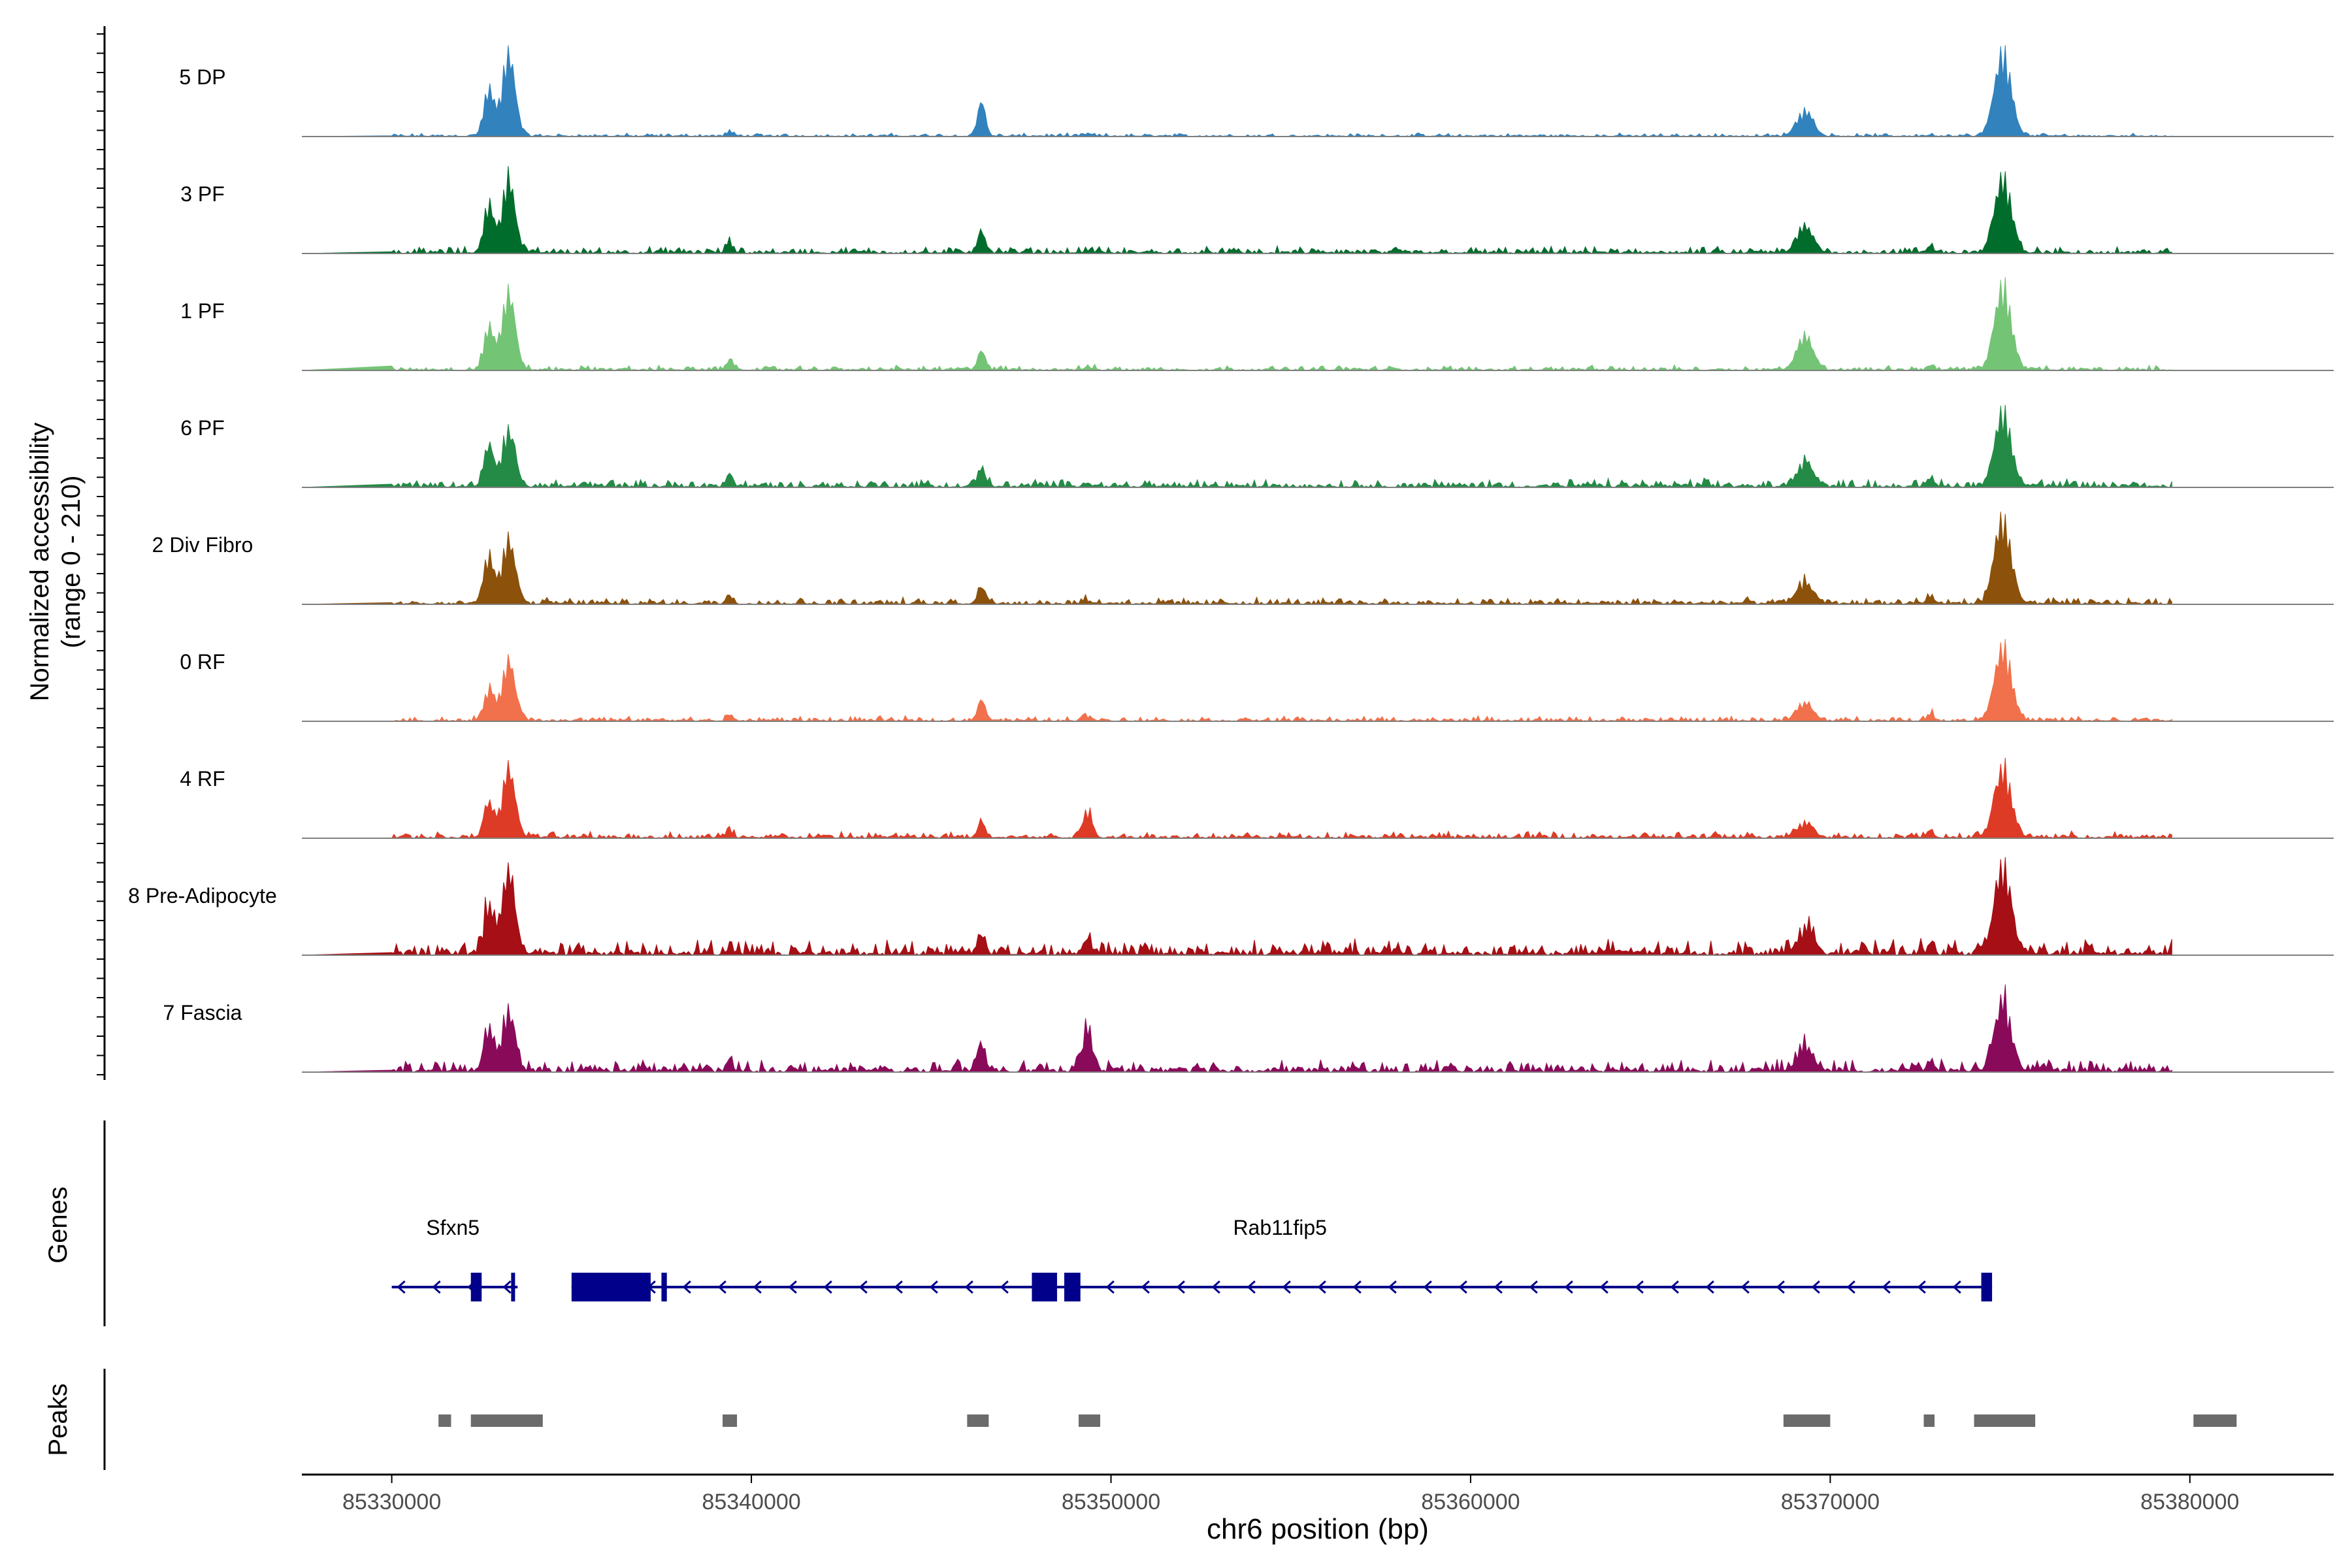  Describe the element at coordinates (71, 562) in the screenshot. I see `y-axis-label-line2: (range 0 - 210)` at that location.